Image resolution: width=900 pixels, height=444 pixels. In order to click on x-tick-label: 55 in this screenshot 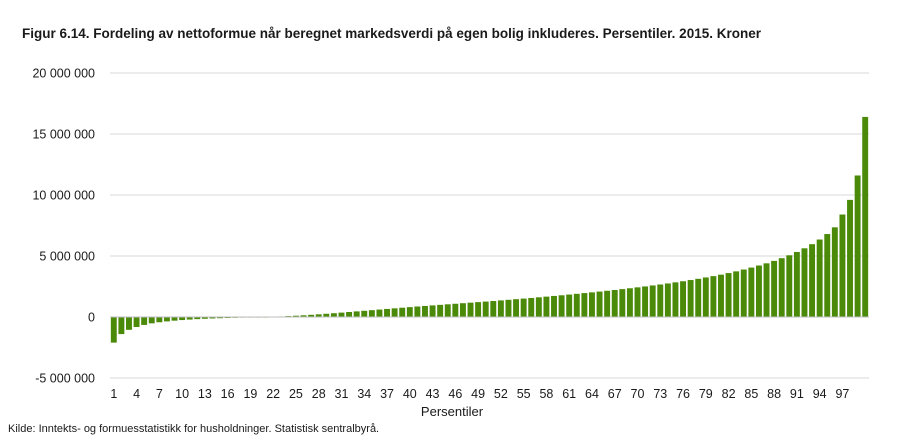, I will do `click(524, 394)`.